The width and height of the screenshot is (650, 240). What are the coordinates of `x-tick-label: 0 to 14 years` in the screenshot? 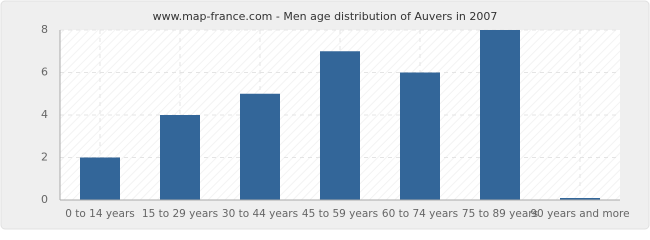 It's located at (100, 214).